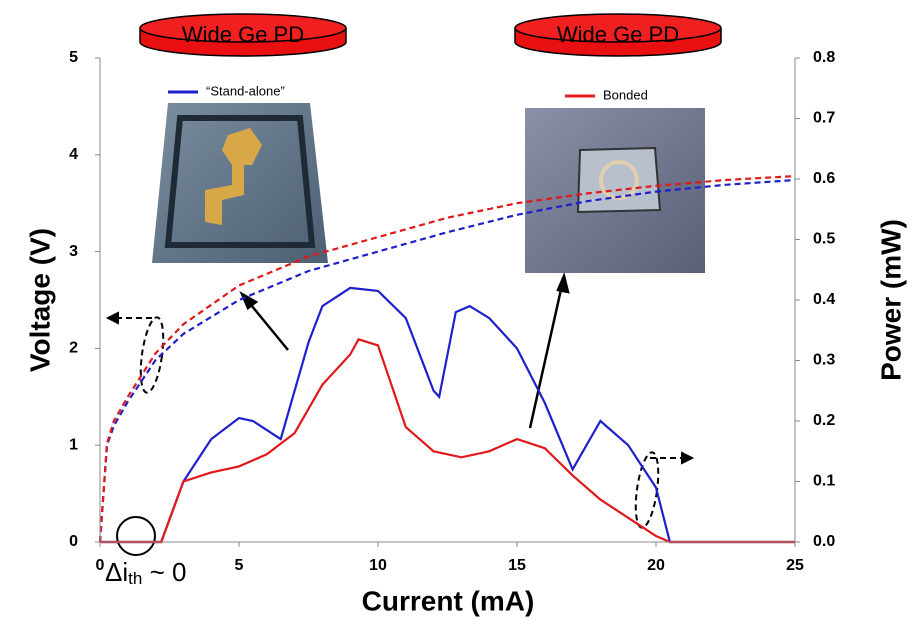 This screenshot has height=633, width=915. What do you see at coordinates (824, 239) in the screenshot?
I see `y2-tick-label: 0.5` at bounding box center [824, 239].